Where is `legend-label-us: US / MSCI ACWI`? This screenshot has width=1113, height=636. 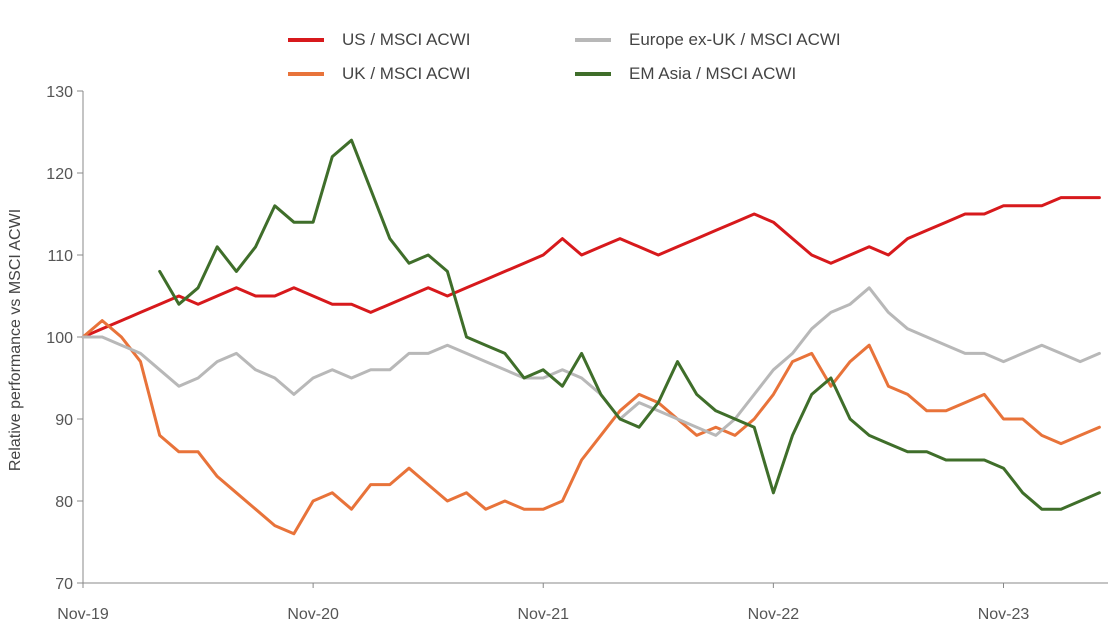 legend-label-us: US / MSCI ACWI is located at coordinates (406, 39).